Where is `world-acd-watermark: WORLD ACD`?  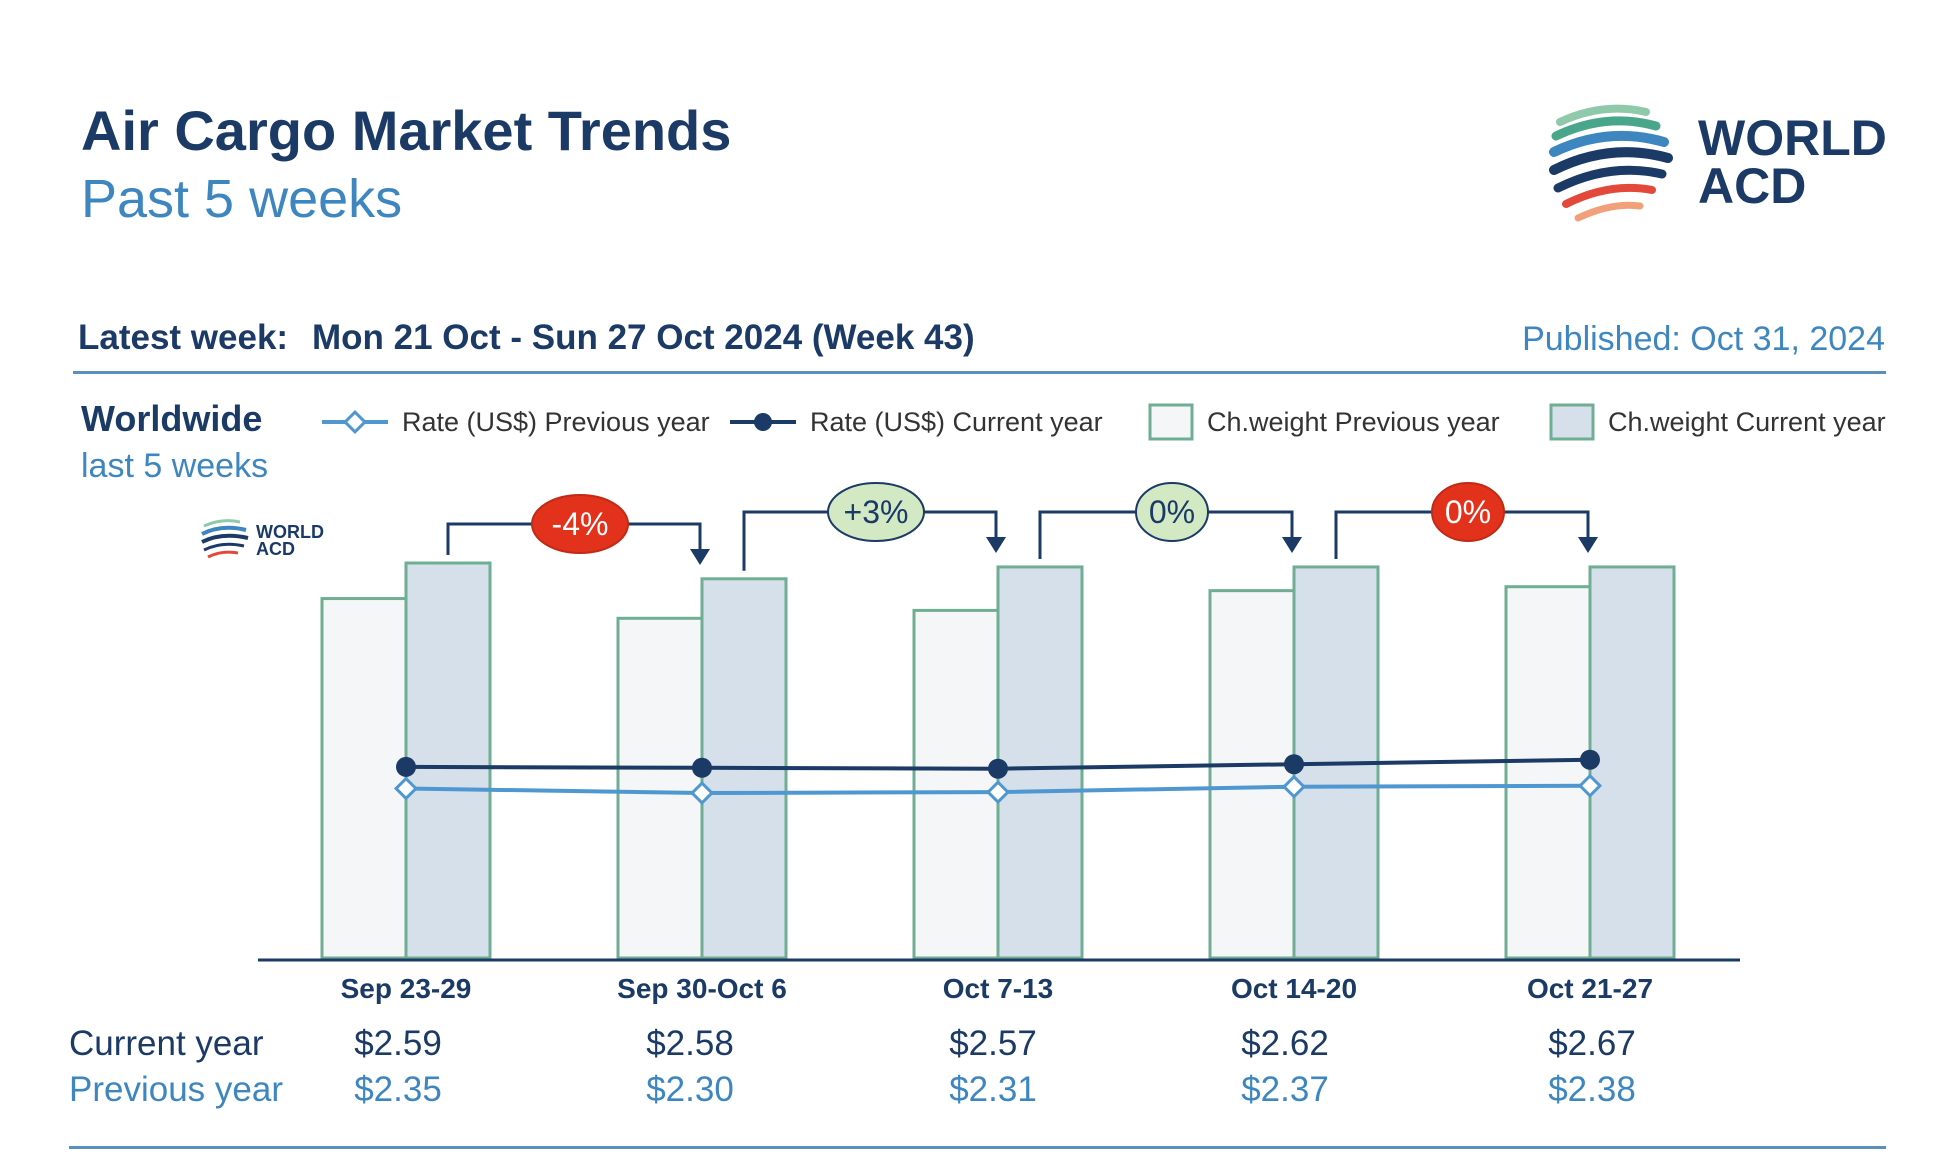 world-acd-watermark: WORLD ACD is located at coordinates (262, 539).